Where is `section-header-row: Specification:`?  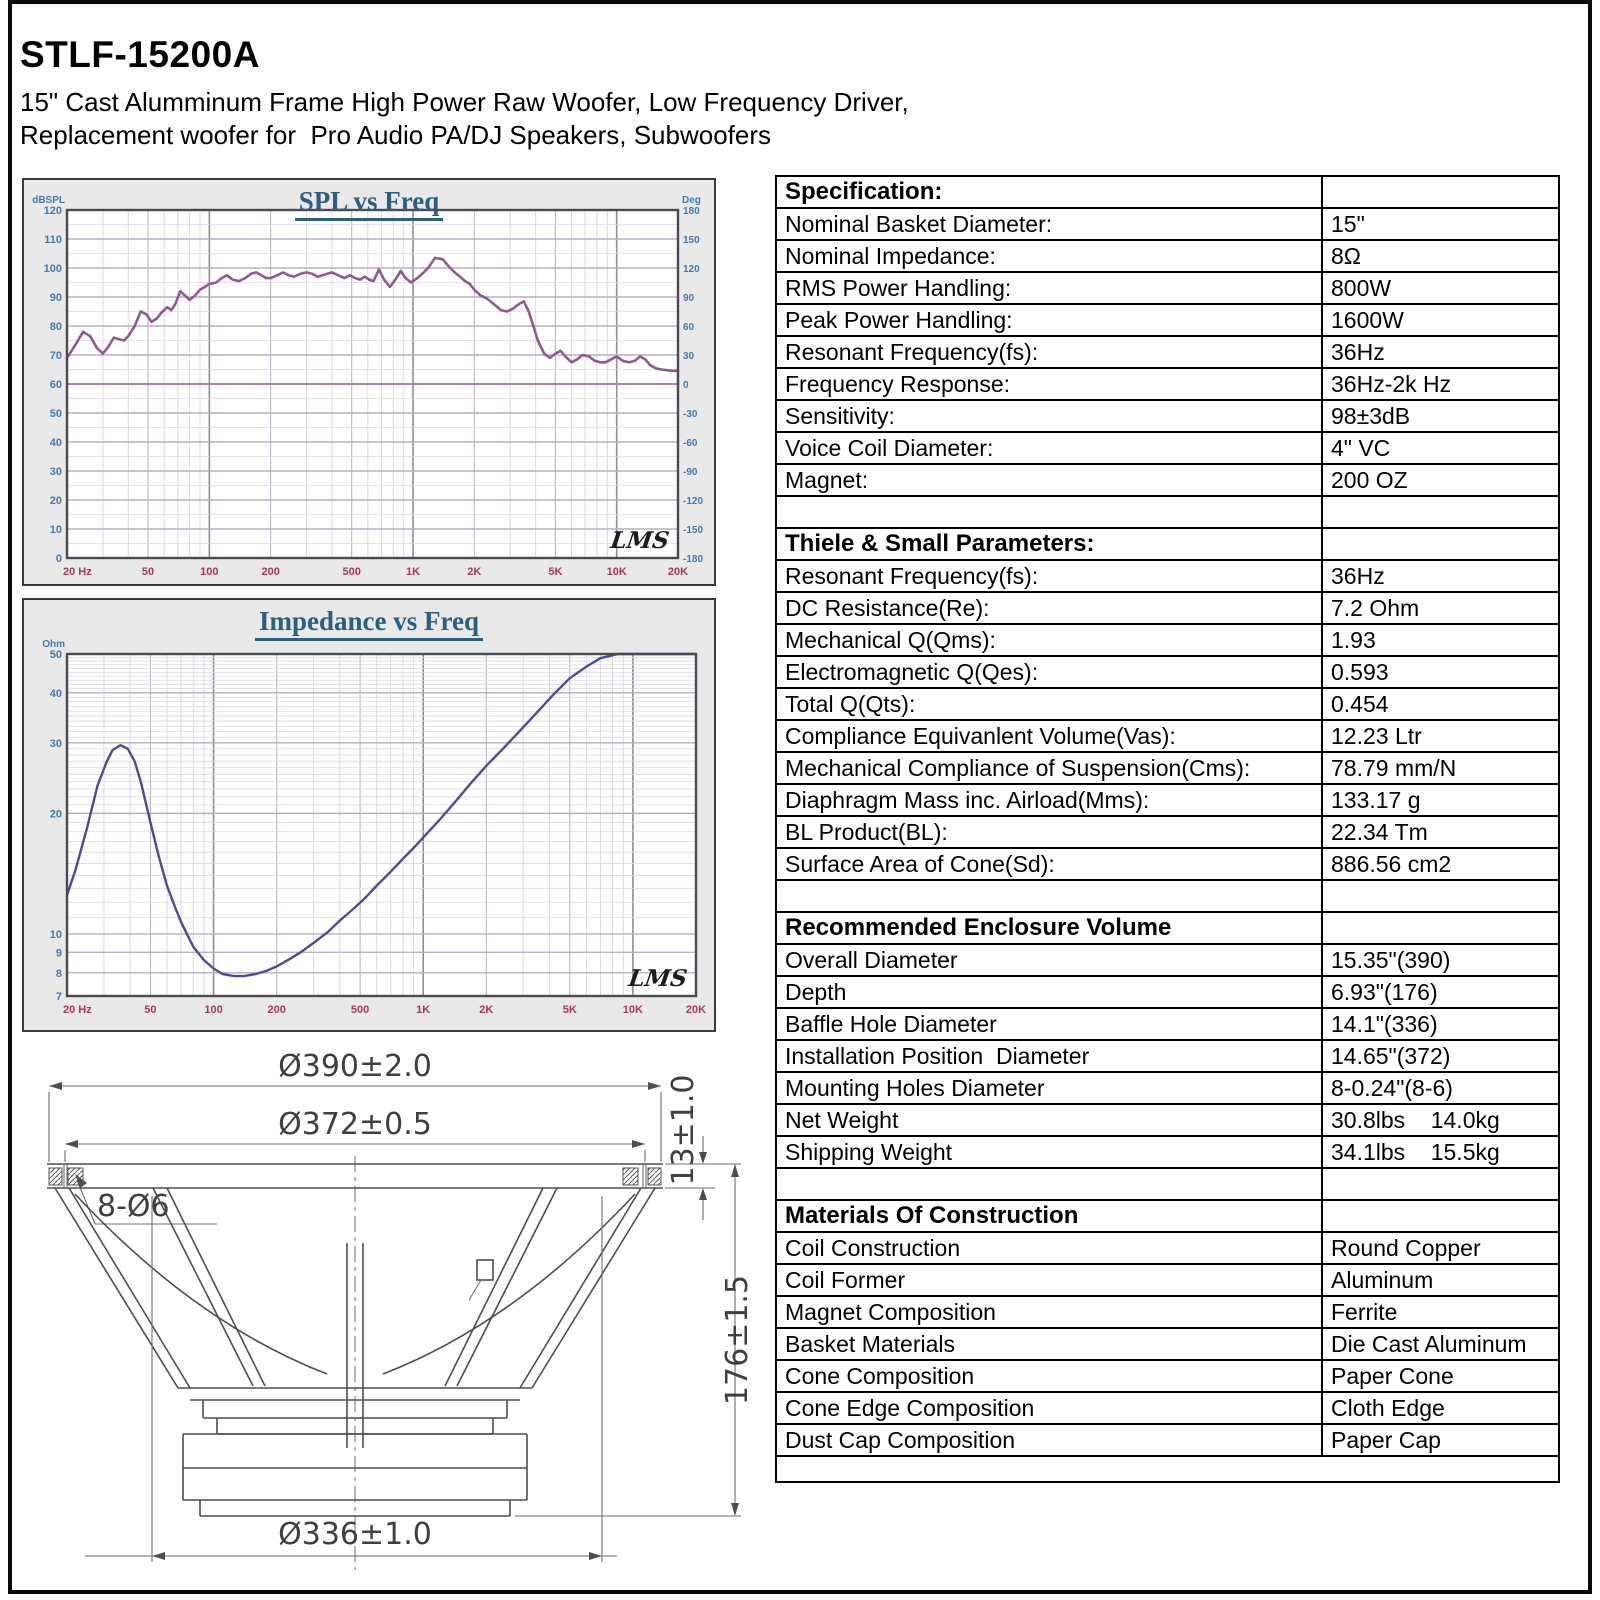
section-header-row: Specification: is located at coordinates (1167, 192).